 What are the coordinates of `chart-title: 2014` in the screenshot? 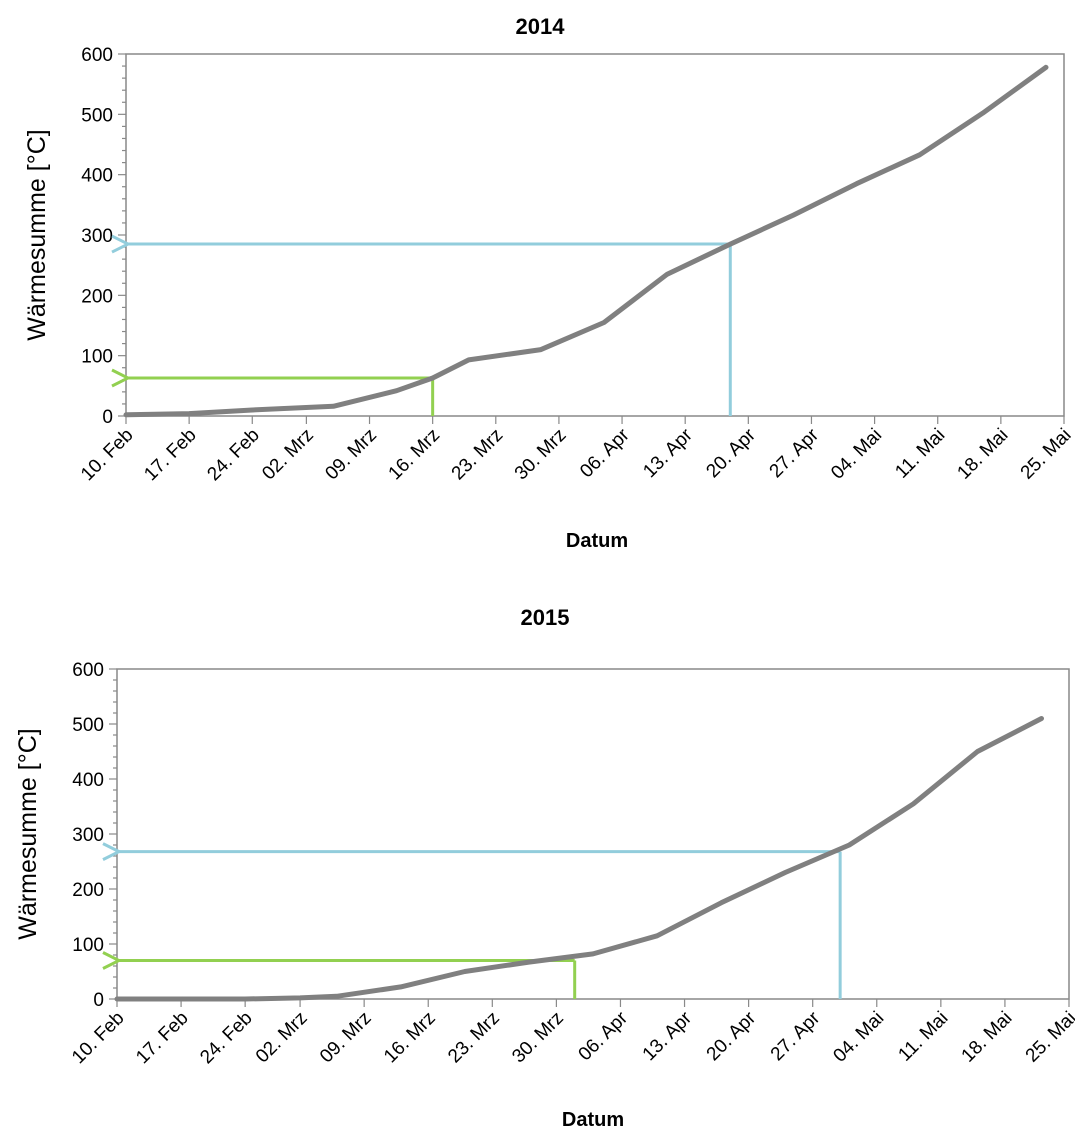 It's located at (541, 26).